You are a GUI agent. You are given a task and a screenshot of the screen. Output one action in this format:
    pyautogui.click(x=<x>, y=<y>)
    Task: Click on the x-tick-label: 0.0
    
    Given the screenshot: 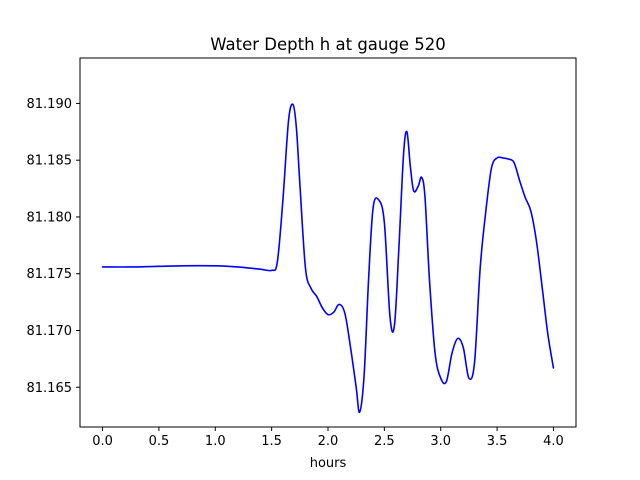 What is the action you would take?
    pyautogui.click(x=102, y=441)
    